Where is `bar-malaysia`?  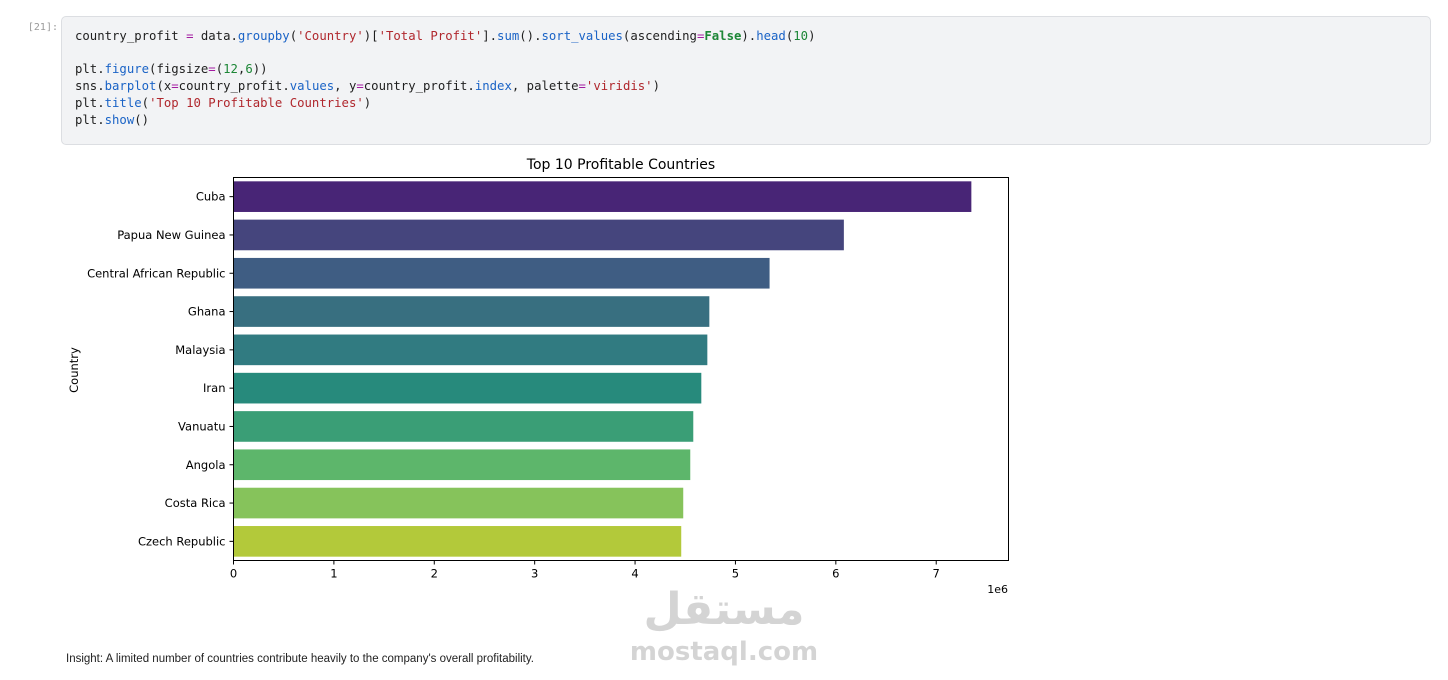
bar-malaysia is located at coordinates (470, 350).